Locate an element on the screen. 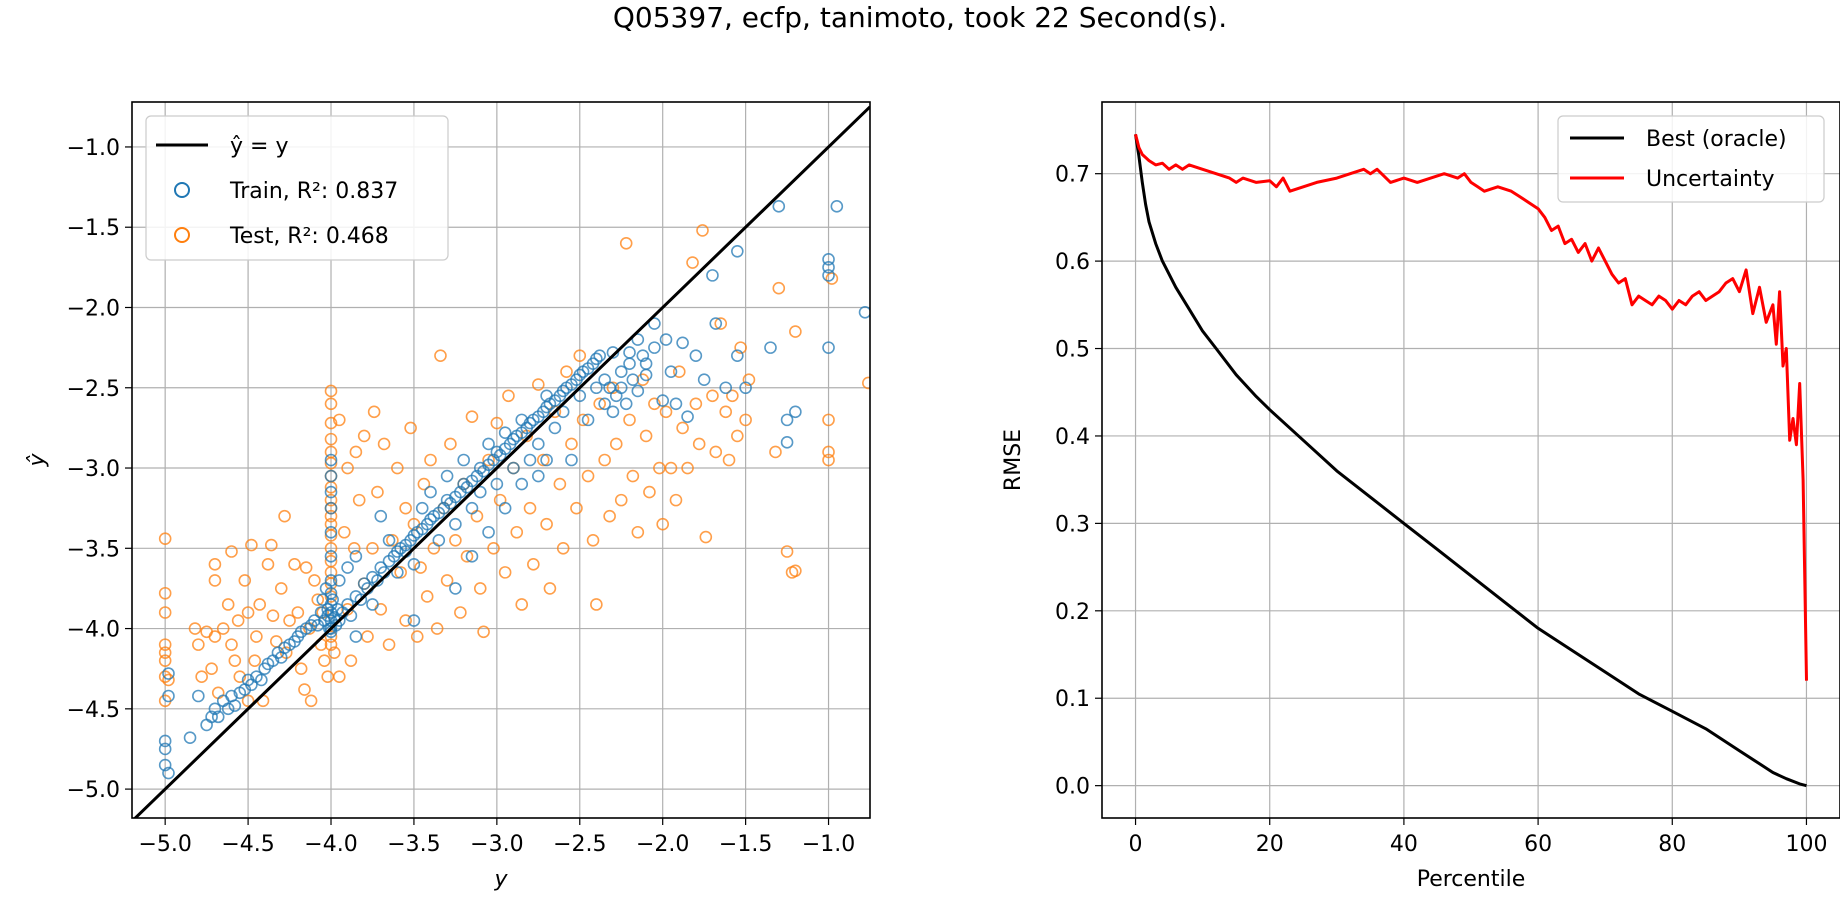  x-tick-label: −4.5 is located at coordinates (247, 844).